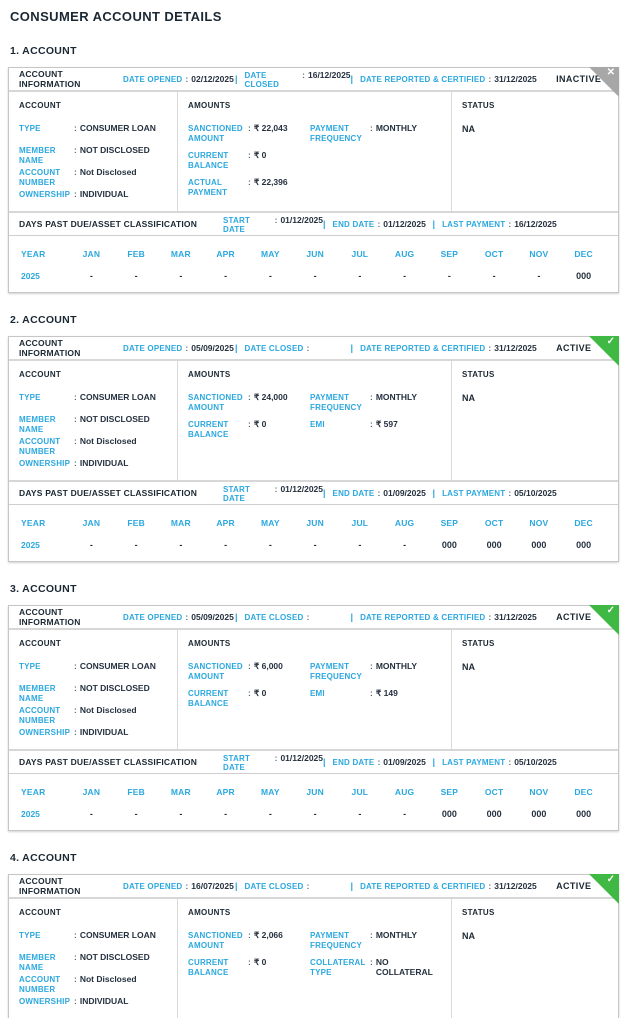 Image resolution: width=627 pixels, height=1018 pixels. I want to click on amounts-right-subcolumn: PAYMENT FREQUENCY: MONTHLY, so click(375, 164).